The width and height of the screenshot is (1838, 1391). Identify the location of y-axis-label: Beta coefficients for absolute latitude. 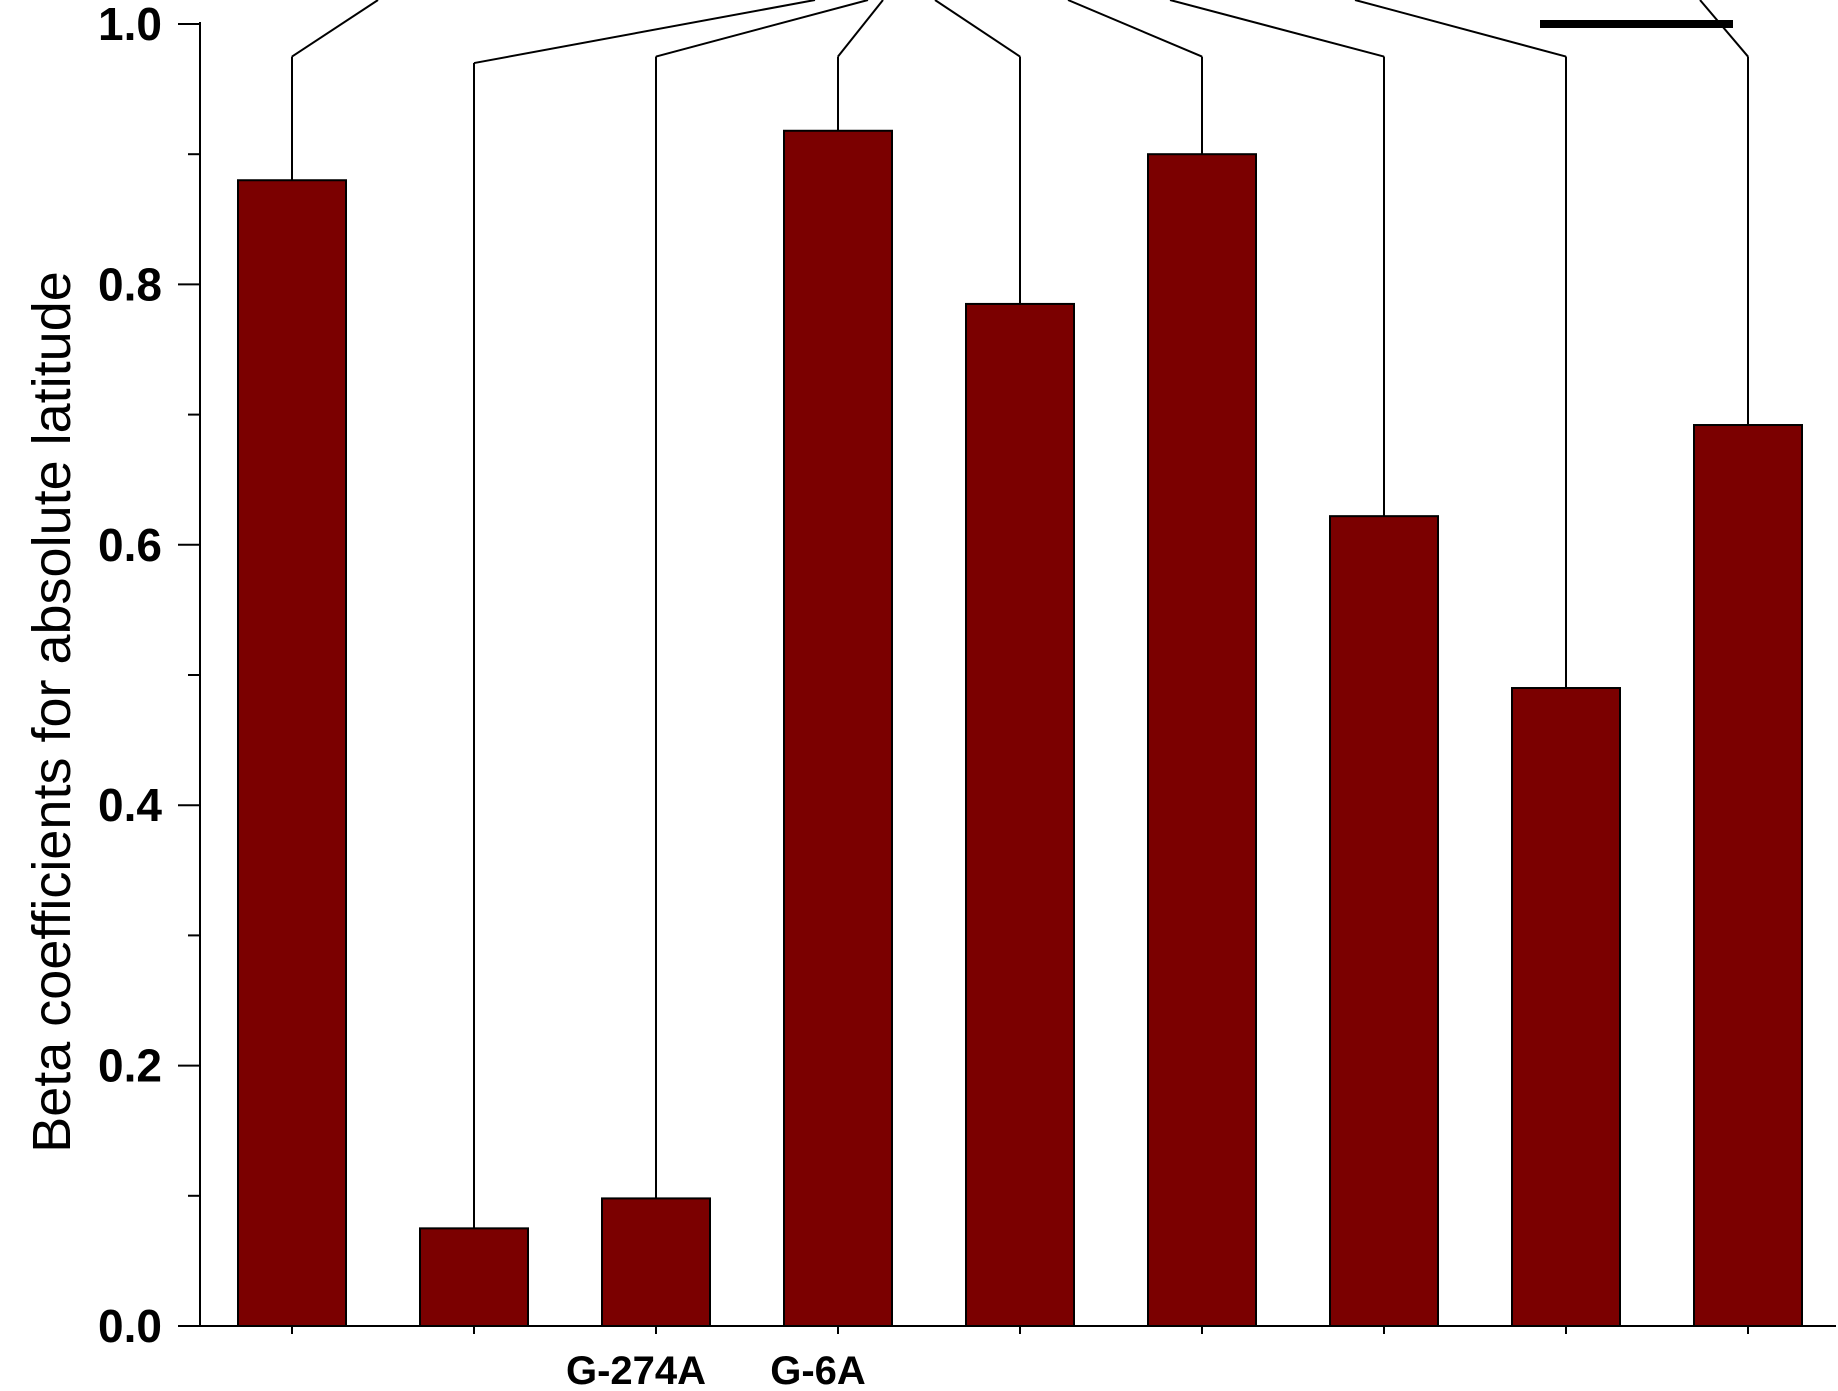
(52, 712).